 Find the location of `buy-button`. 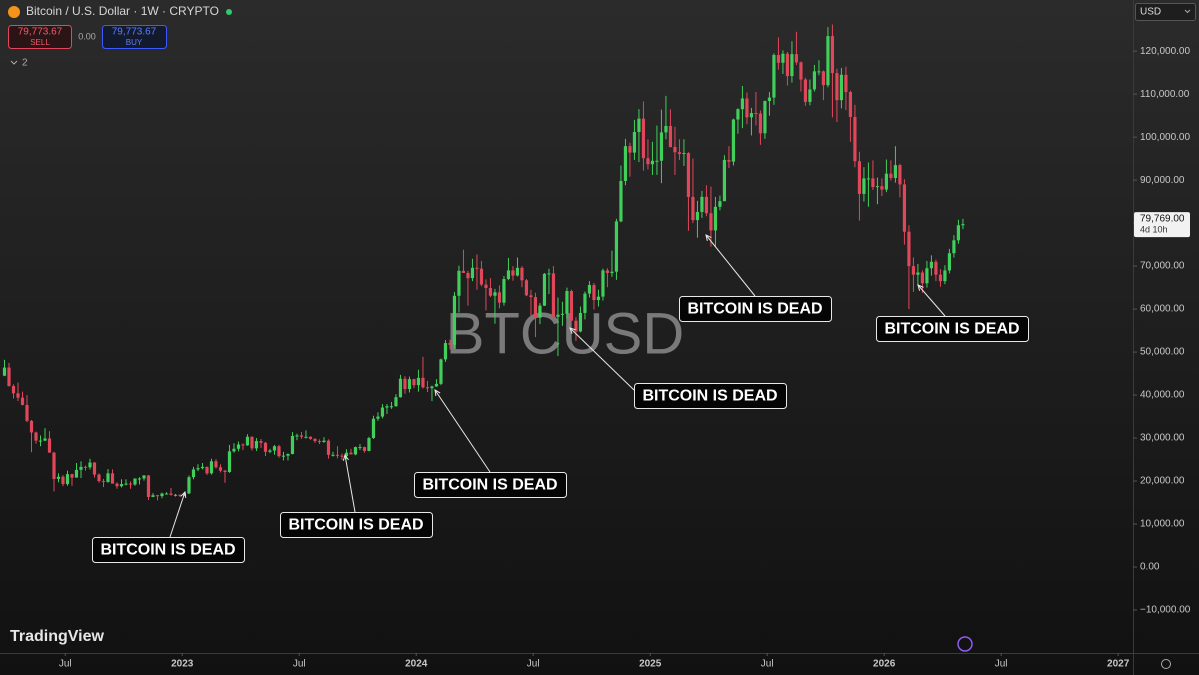

buy-button is located at coordinates (134, 37).